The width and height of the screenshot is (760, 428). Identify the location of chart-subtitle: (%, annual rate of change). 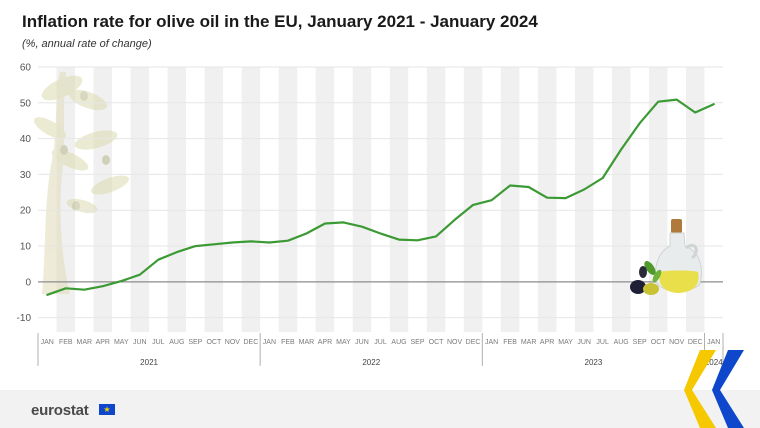
(87, 44).